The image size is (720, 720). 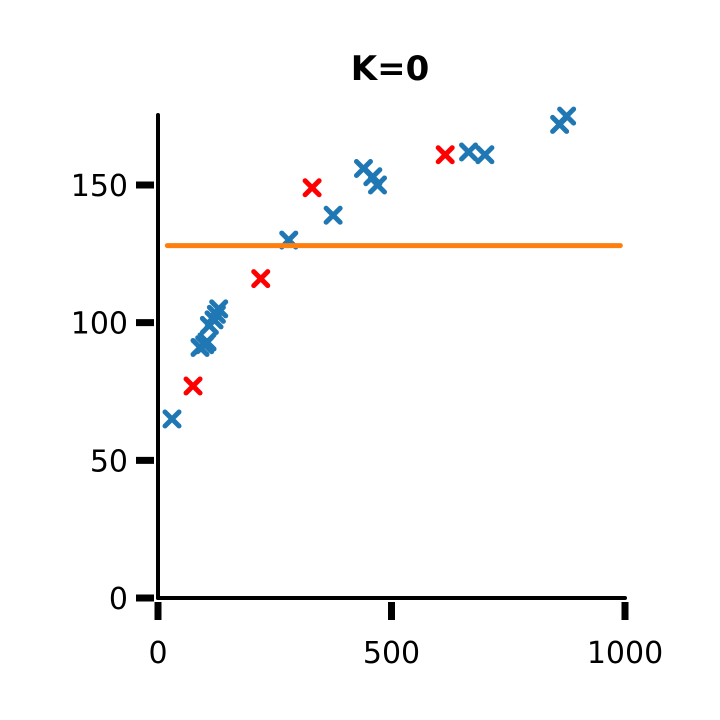 I want to click on y-tick-label: 100, so click(x=99, y=324).